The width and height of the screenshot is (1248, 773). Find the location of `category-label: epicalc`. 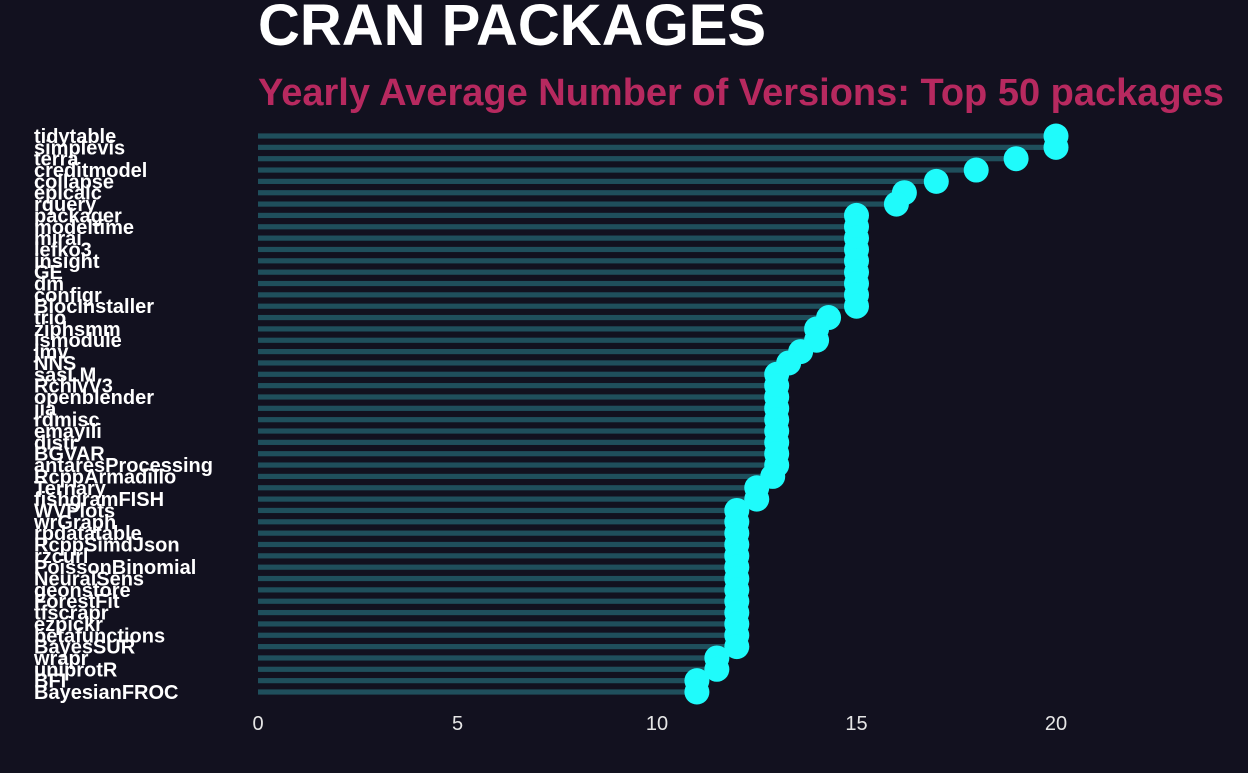

category-label: epicalc is located at coordinates (68, 194).